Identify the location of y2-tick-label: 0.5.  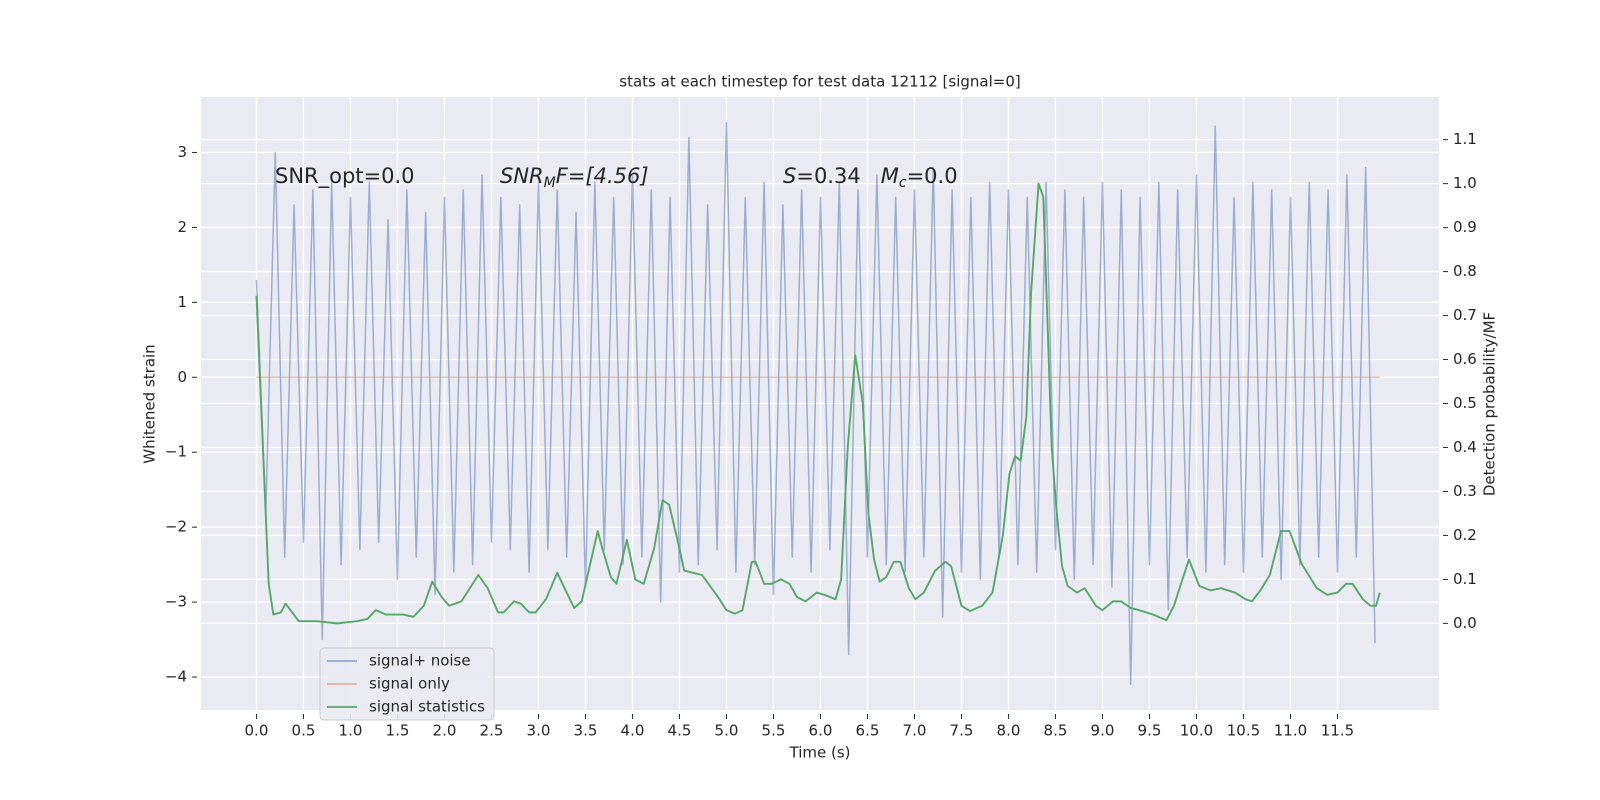
(1465, 403).